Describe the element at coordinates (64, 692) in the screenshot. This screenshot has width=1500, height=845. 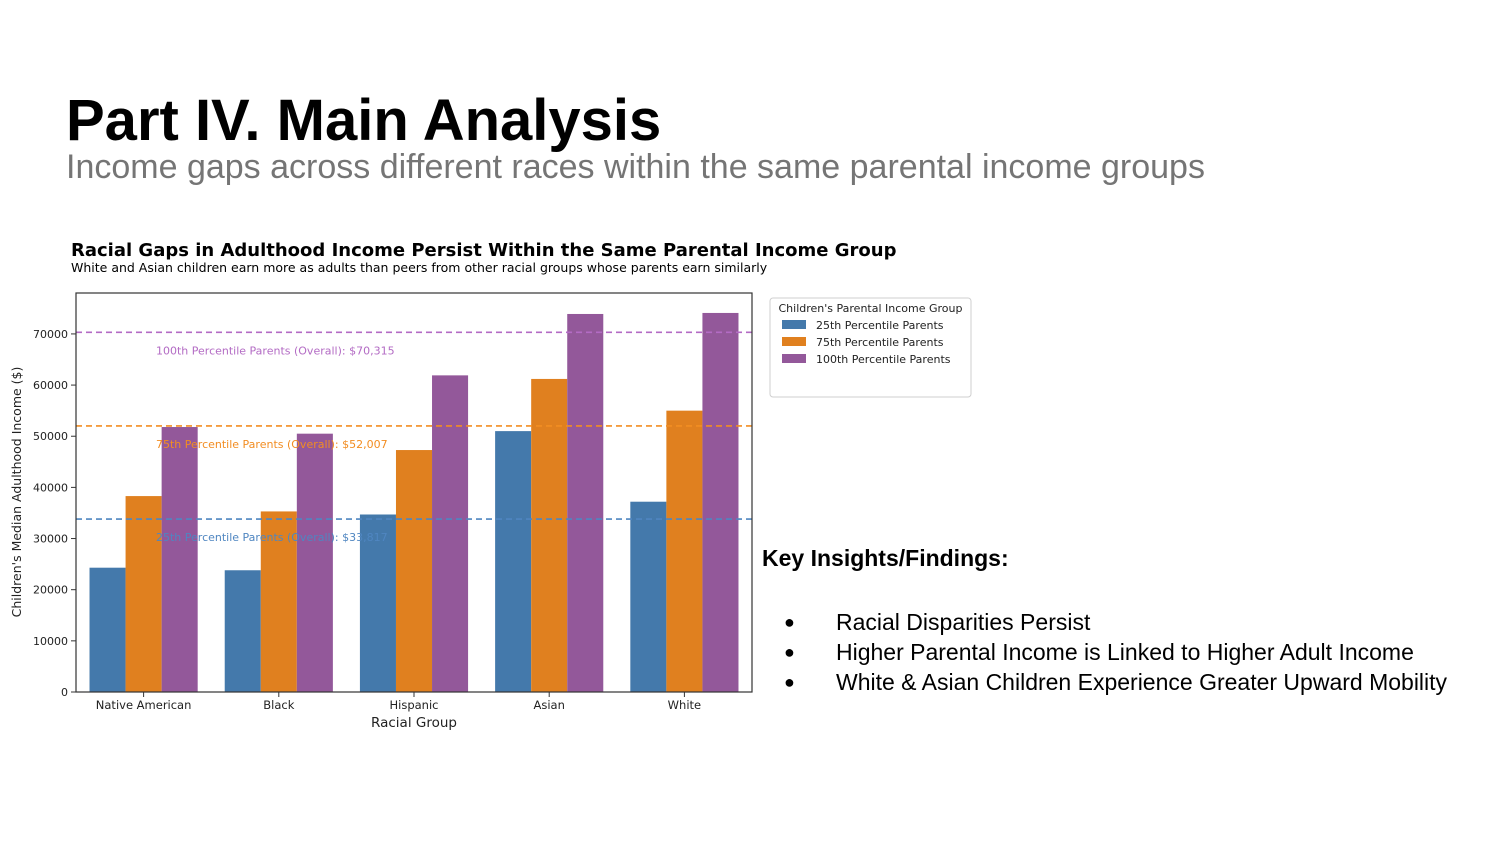
I see `y-tick-label: 0` at that location.